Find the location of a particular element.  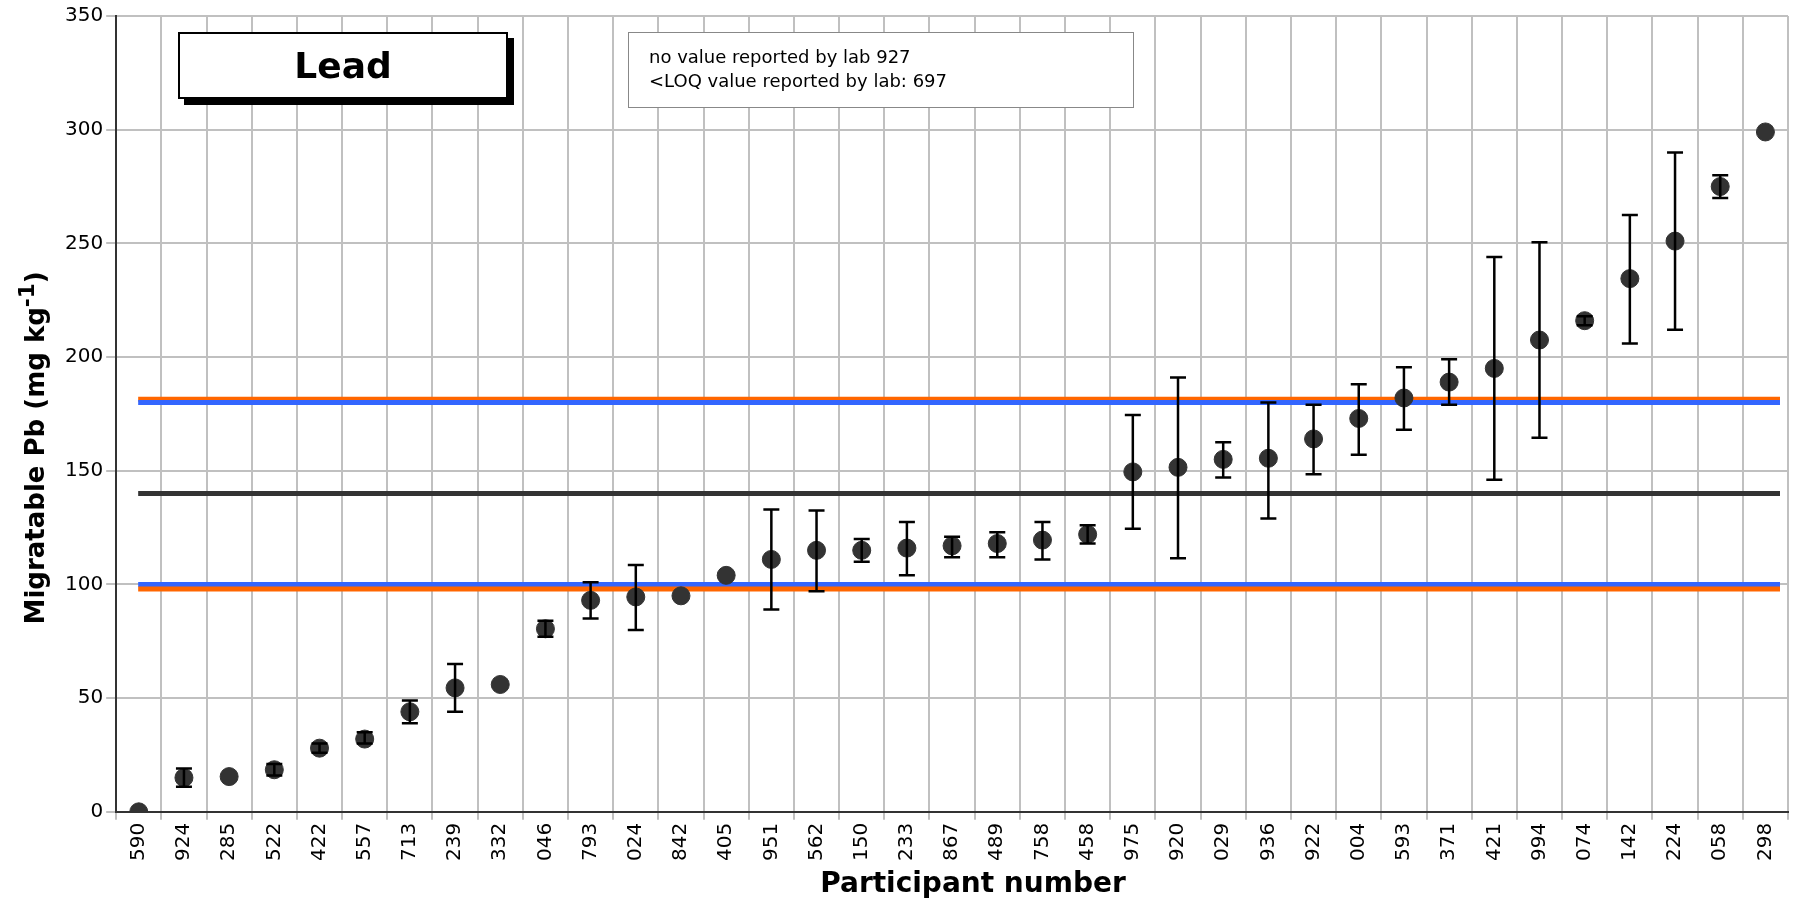

x-tick-label: 590 is located at coordinates (136, 842).